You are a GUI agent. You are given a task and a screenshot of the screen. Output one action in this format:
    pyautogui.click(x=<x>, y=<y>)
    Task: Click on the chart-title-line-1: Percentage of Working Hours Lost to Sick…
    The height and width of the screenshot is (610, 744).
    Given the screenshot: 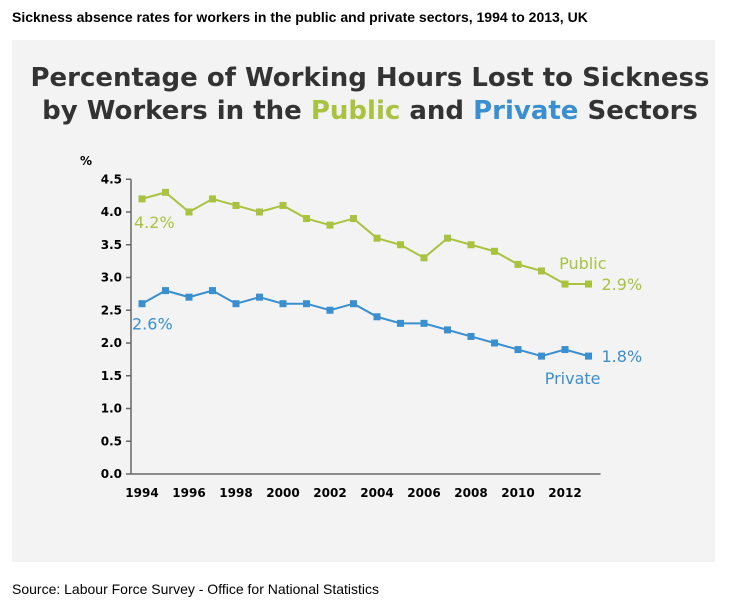 What is the action you would take?
    pyautogui.click(x=369, y=78)
    